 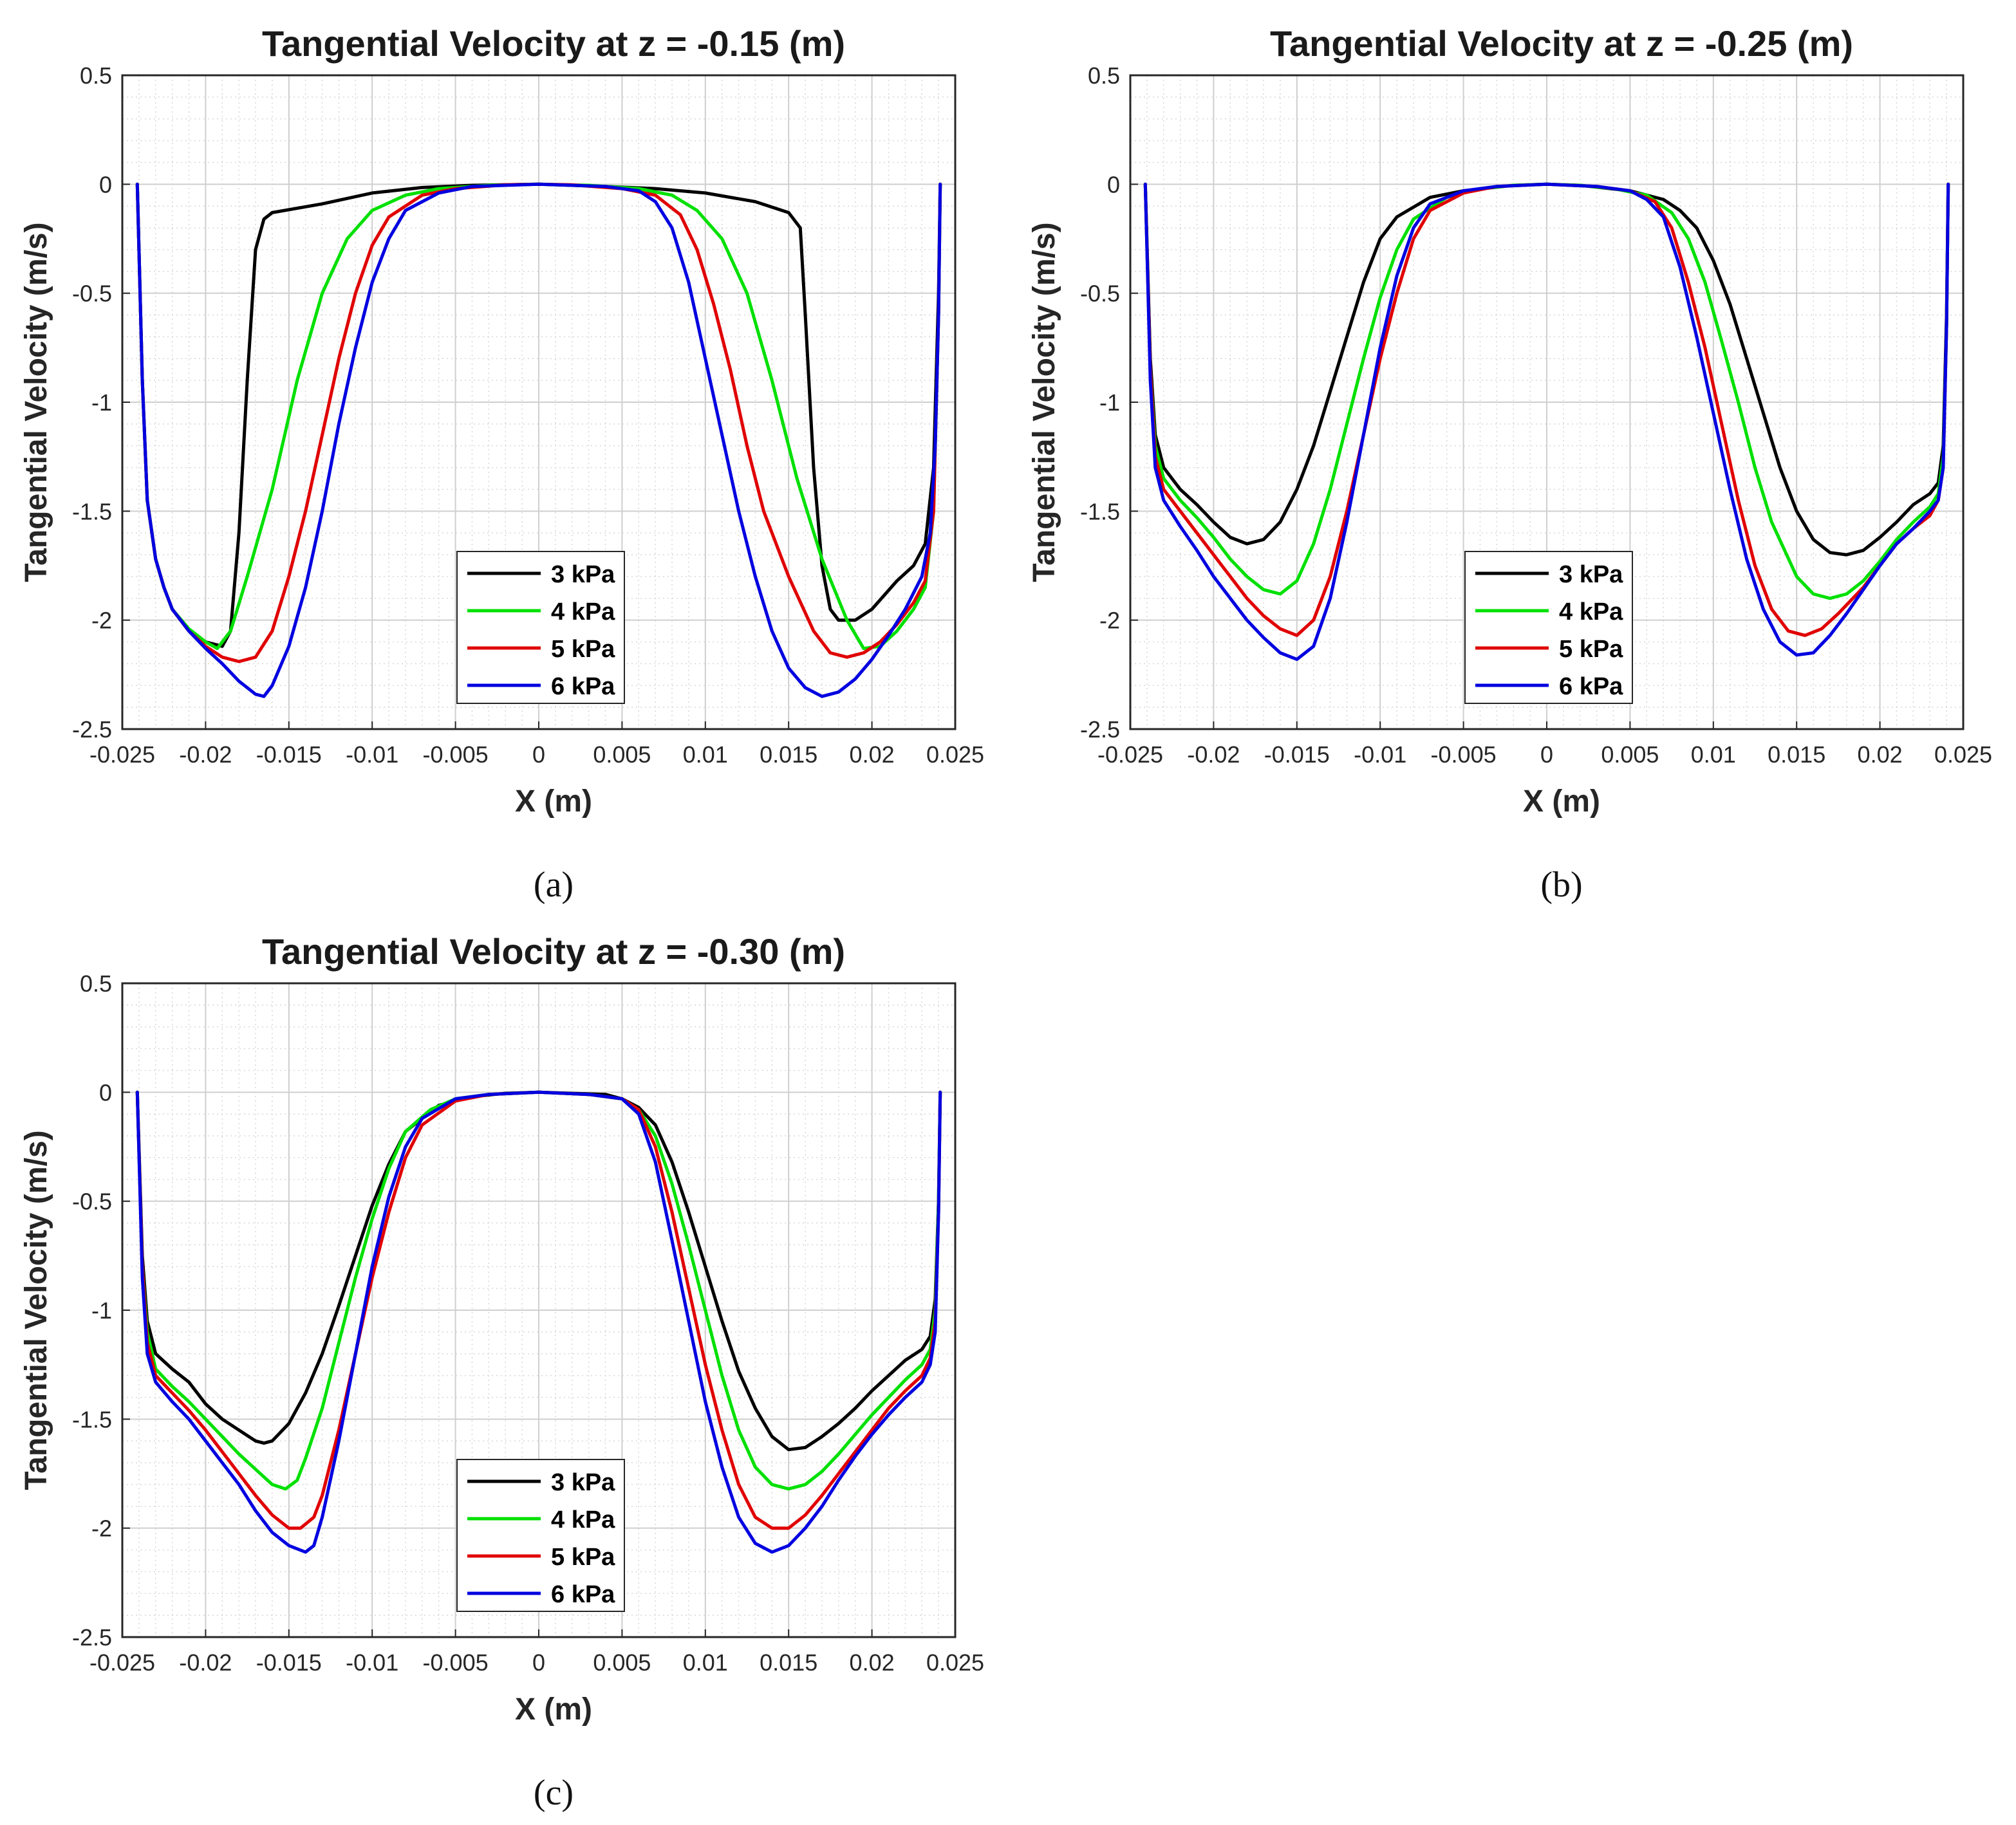 I want to click on chart-title: Tangential Velocity at z = -0.30 (m), so click(x=553, y=952).